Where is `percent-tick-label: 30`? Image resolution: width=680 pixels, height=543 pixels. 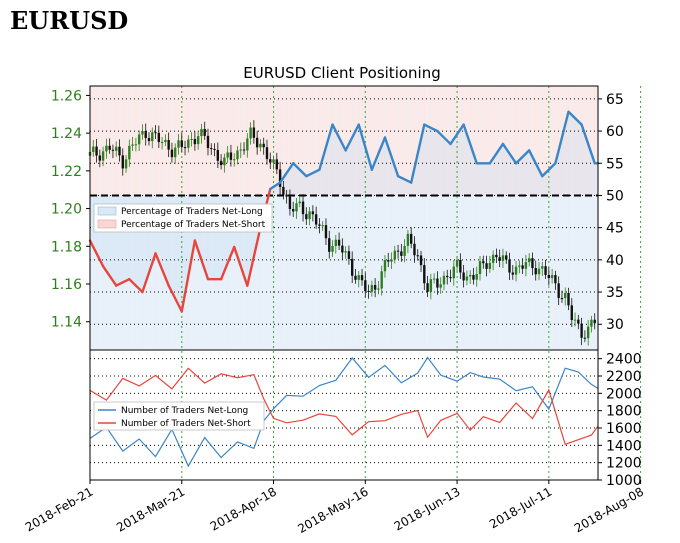 percent-tick-label: 30 is located at coordinates (615, 325).